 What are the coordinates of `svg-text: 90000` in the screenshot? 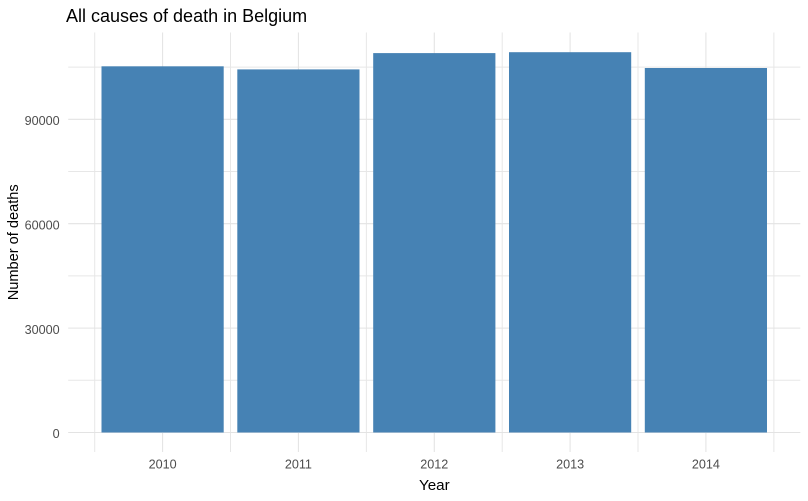 It's located at (42, 121).